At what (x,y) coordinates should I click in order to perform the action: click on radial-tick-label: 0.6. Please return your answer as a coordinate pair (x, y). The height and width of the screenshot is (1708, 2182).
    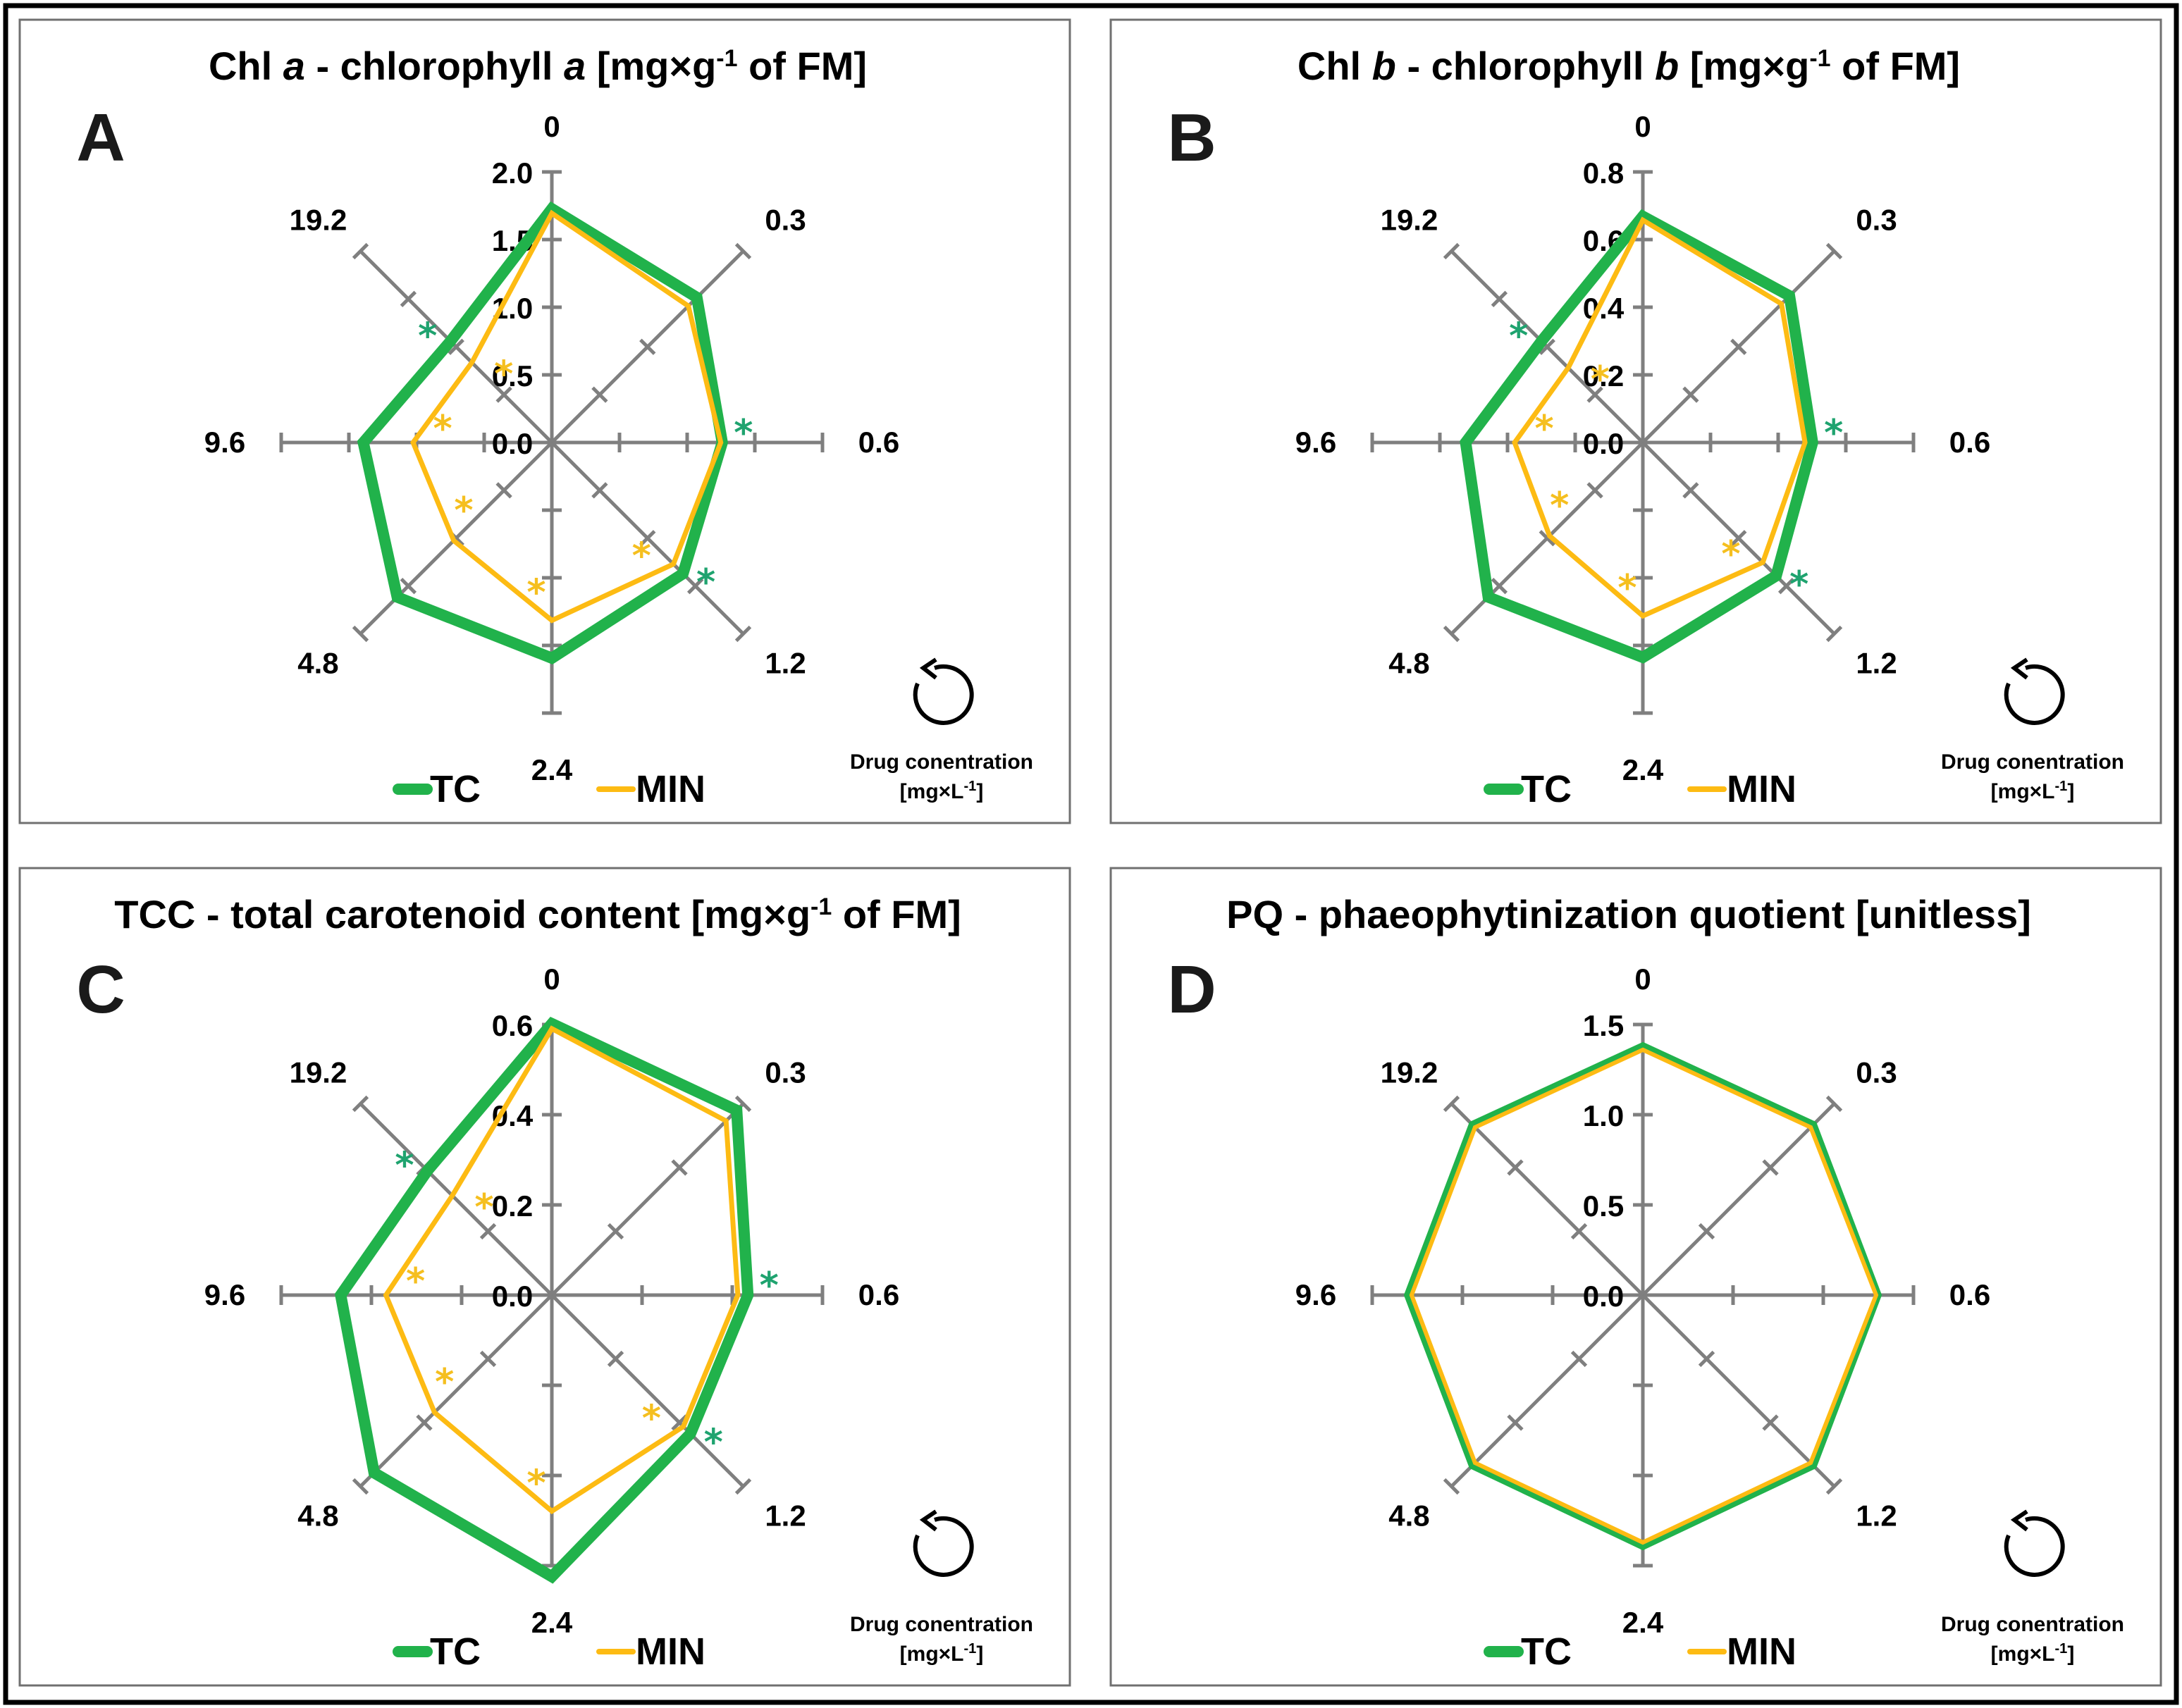
    Looking at the image, I should click on (512, 1026).